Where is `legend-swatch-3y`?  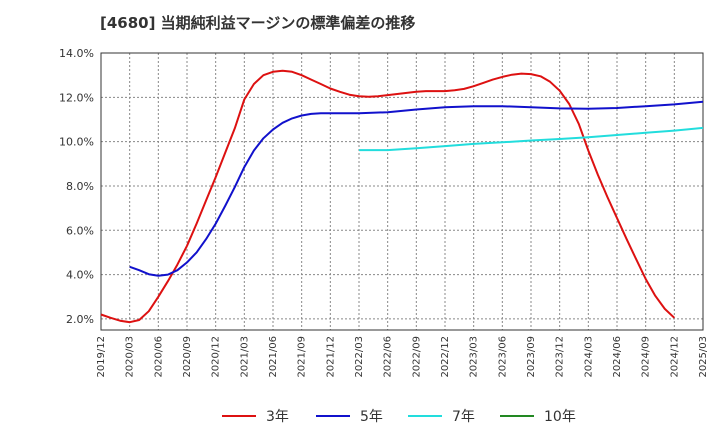 legend-swatch-3y is located at coordinates (239, 416).